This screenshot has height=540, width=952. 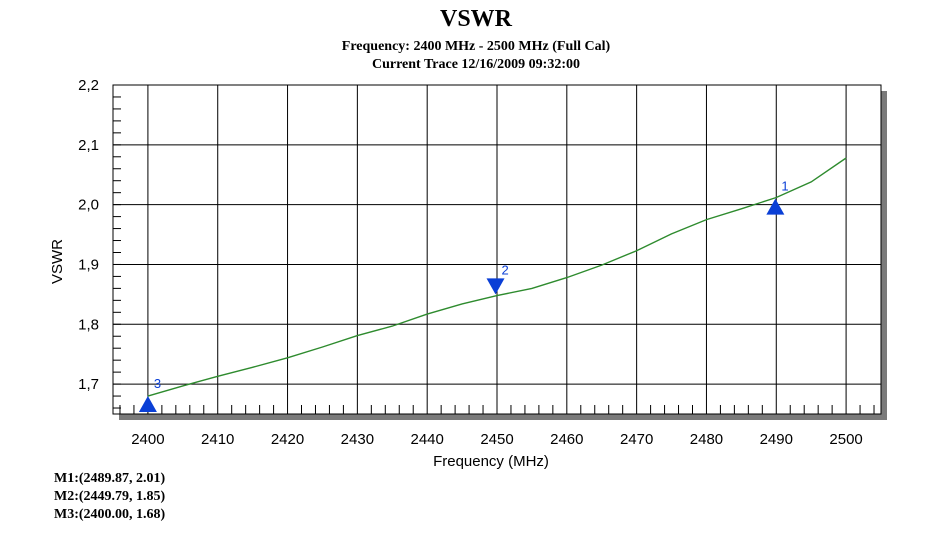 What do you see at coordinates (495, 286) in the screenshot?
I see `marker-2-triangle` at bounding box center [495, 286].